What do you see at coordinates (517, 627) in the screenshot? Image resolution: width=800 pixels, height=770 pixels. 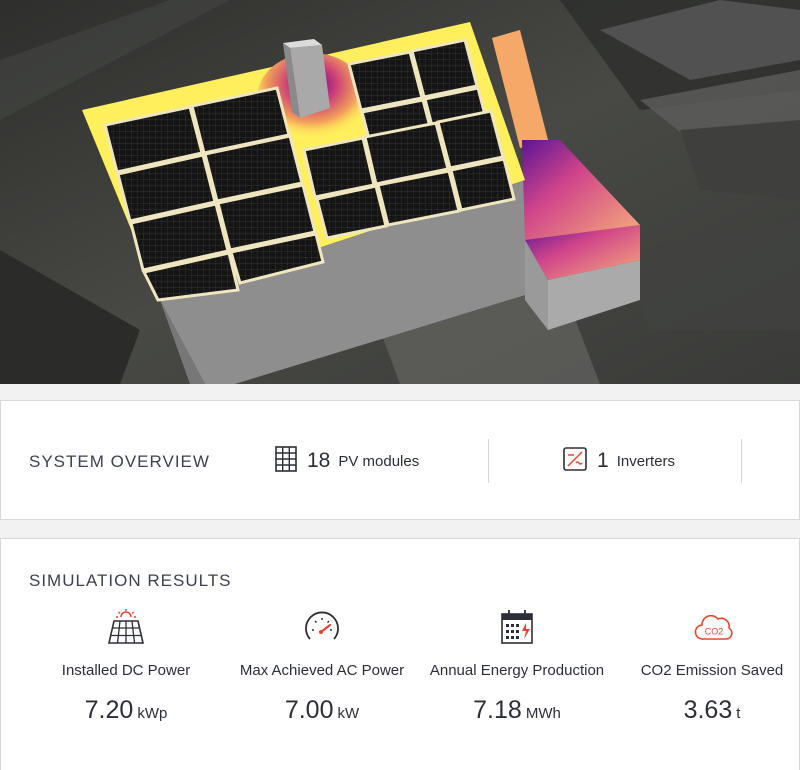 I see `calendar-energy-icon` at bounding box center [517, 627].